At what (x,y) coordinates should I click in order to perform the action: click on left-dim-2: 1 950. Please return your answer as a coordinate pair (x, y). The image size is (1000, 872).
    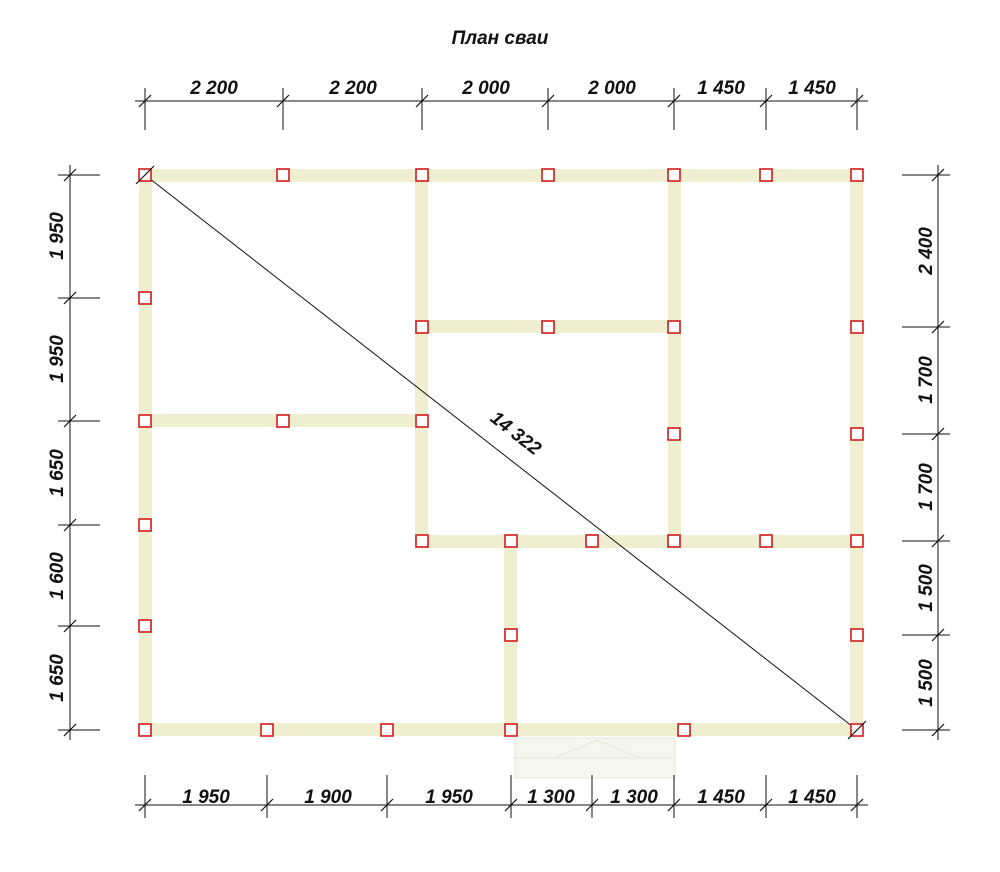
    Looking at the image, I should click on (57, 359).